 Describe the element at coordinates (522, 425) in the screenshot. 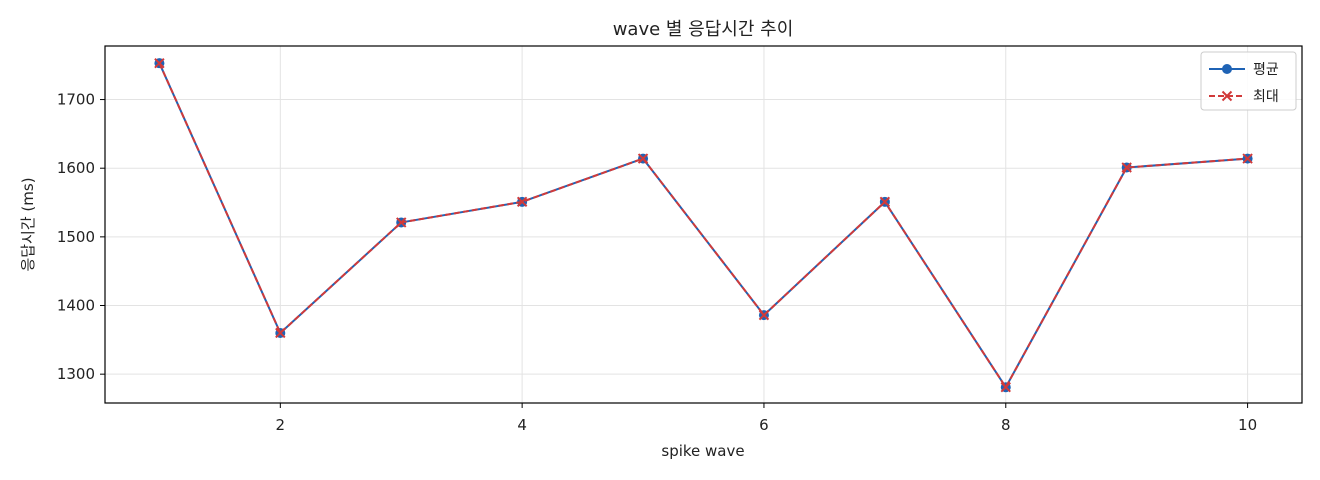

I see `x-tick-label: 4` at that location.